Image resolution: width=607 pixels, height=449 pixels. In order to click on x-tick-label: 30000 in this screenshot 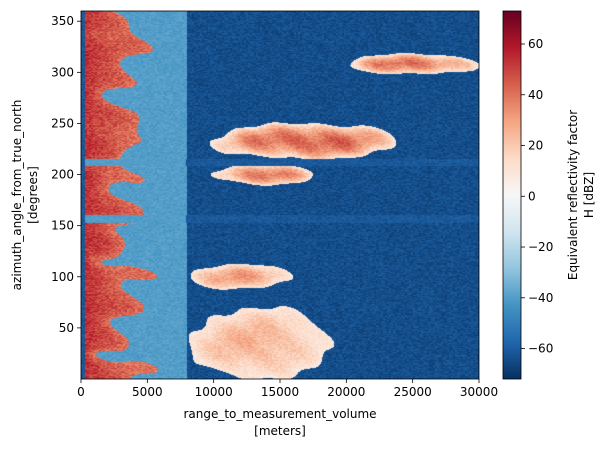, I will do `click(479, 392)`.